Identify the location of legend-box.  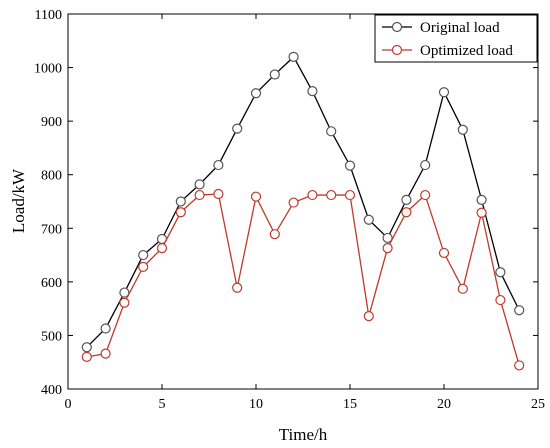
(456, 38).